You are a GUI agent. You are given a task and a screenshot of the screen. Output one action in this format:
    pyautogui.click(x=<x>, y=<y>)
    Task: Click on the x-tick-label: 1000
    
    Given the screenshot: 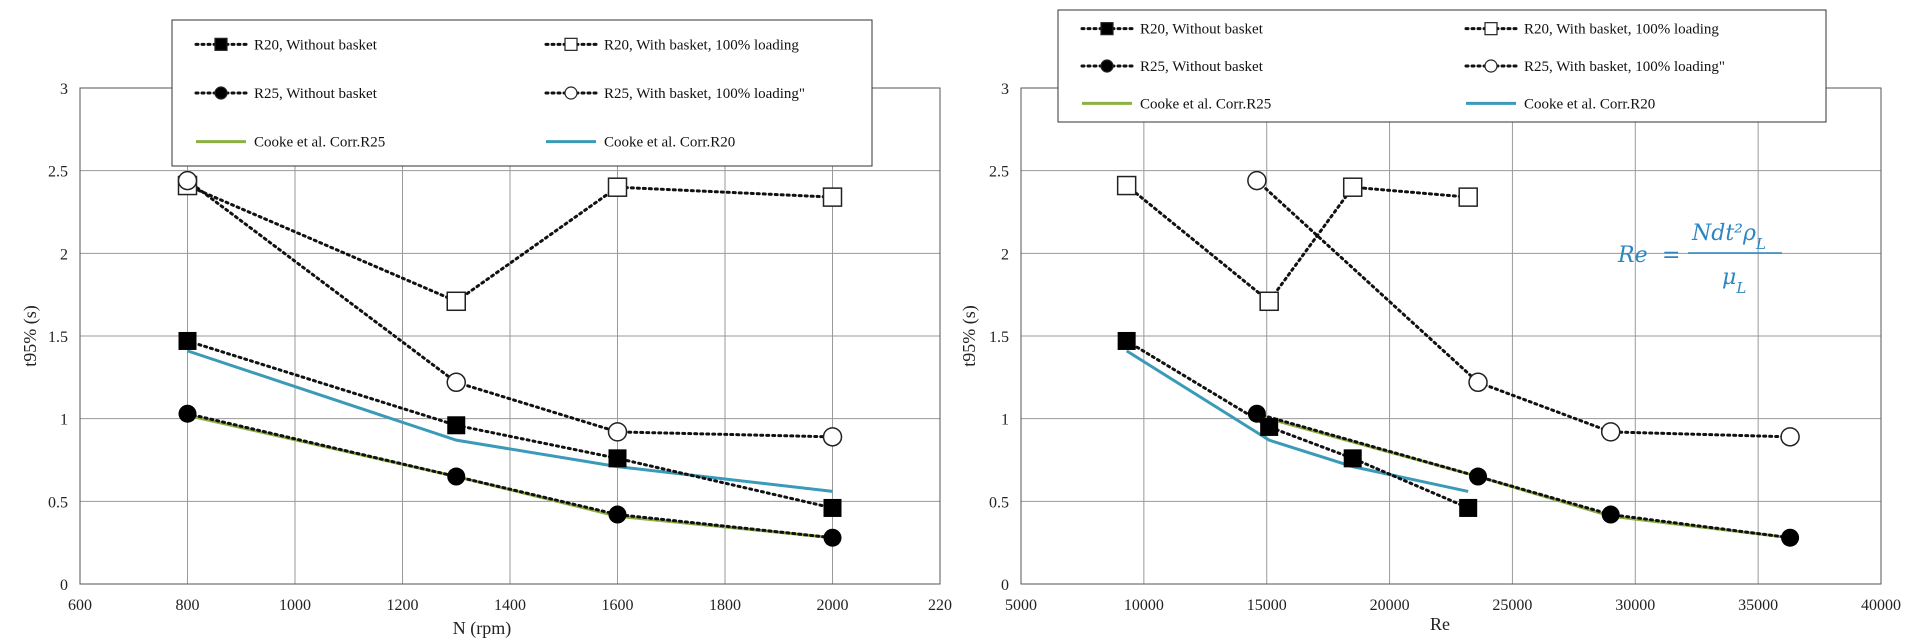 What is the action you would take?
    pyautogui.click(x=295, y=605)
    